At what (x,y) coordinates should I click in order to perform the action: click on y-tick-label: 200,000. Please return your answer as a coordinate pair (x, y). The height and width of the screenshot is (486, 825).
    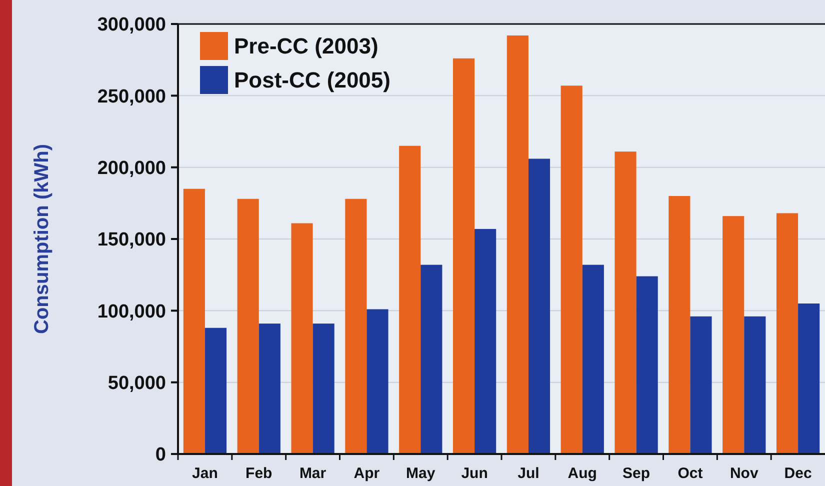
    Looking at the image, I should click on (131, 168).